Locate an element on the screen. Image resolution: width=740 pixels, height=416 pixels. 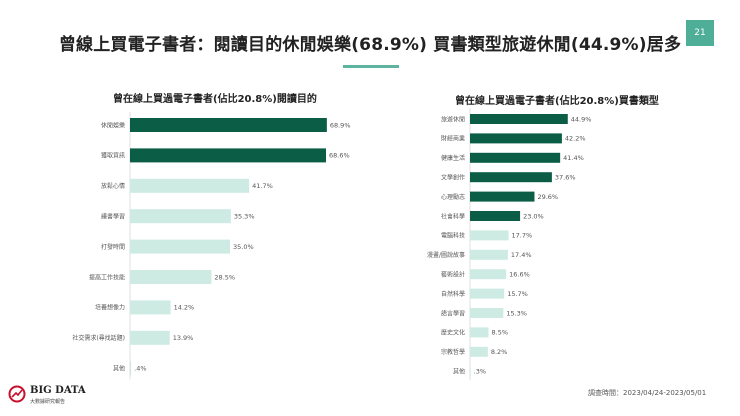
data-label: 23.0% is located at coordinates (533, 216).